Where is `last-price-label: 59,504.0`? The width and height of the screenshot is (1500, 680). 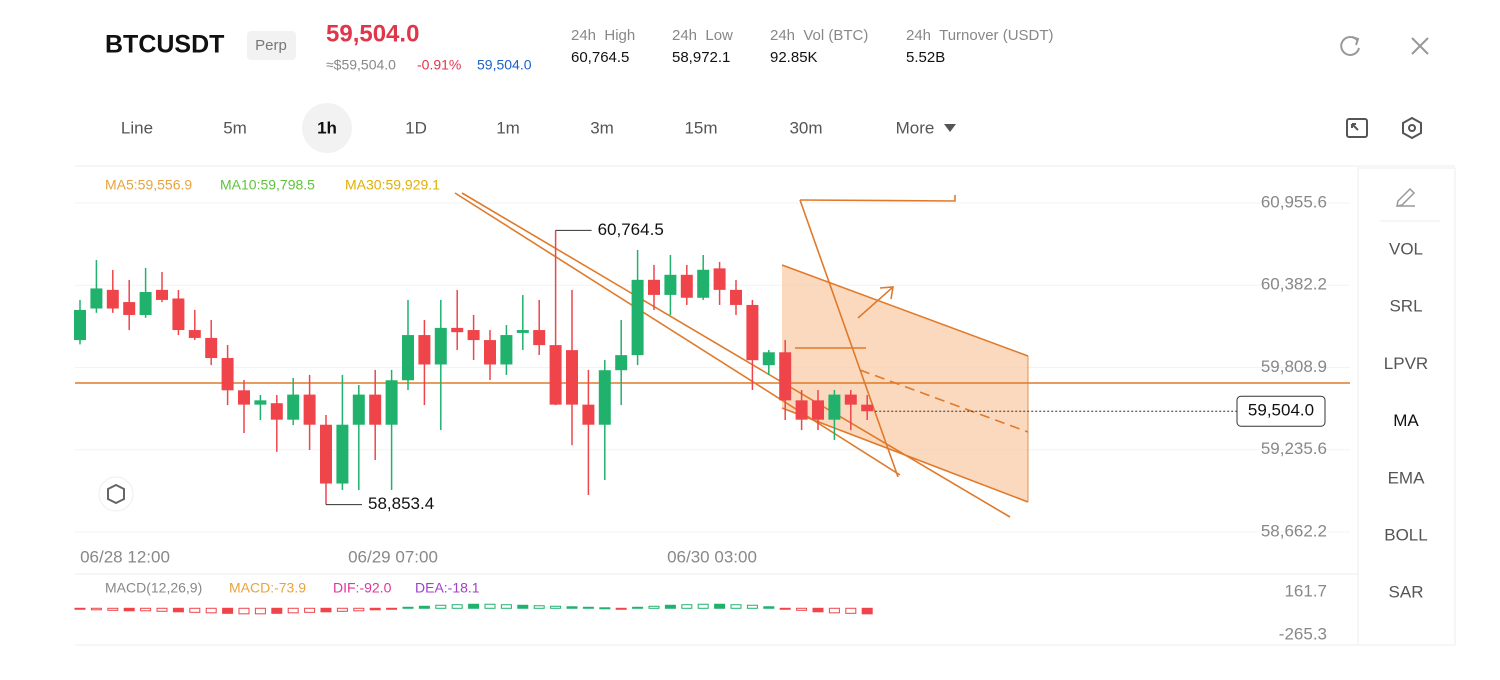
last-price-label: 59,504.0 is located at coordinates (1281, 410).